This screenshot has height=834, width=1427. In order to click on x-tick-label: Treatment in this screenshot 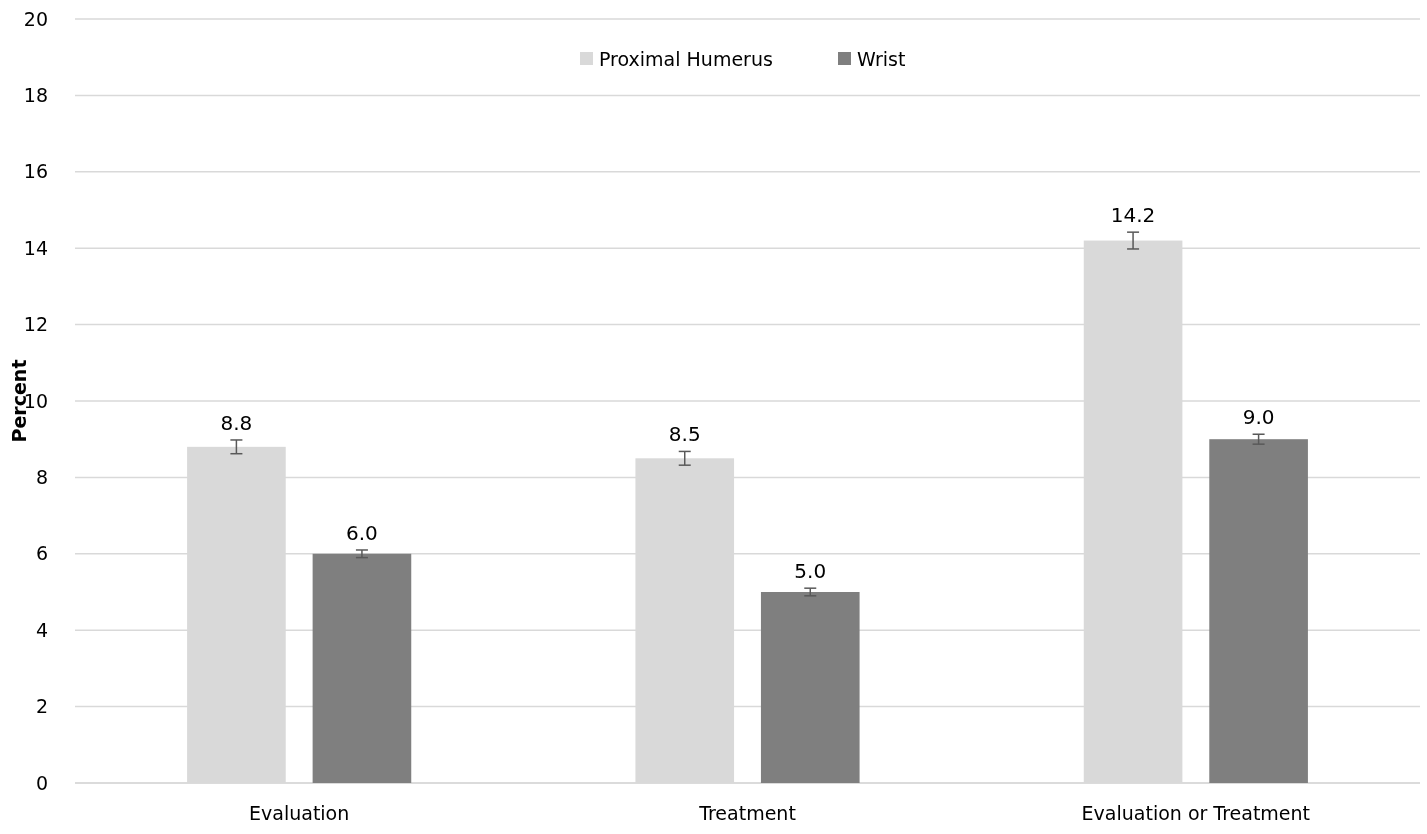, I will do `click(747, 813)`.